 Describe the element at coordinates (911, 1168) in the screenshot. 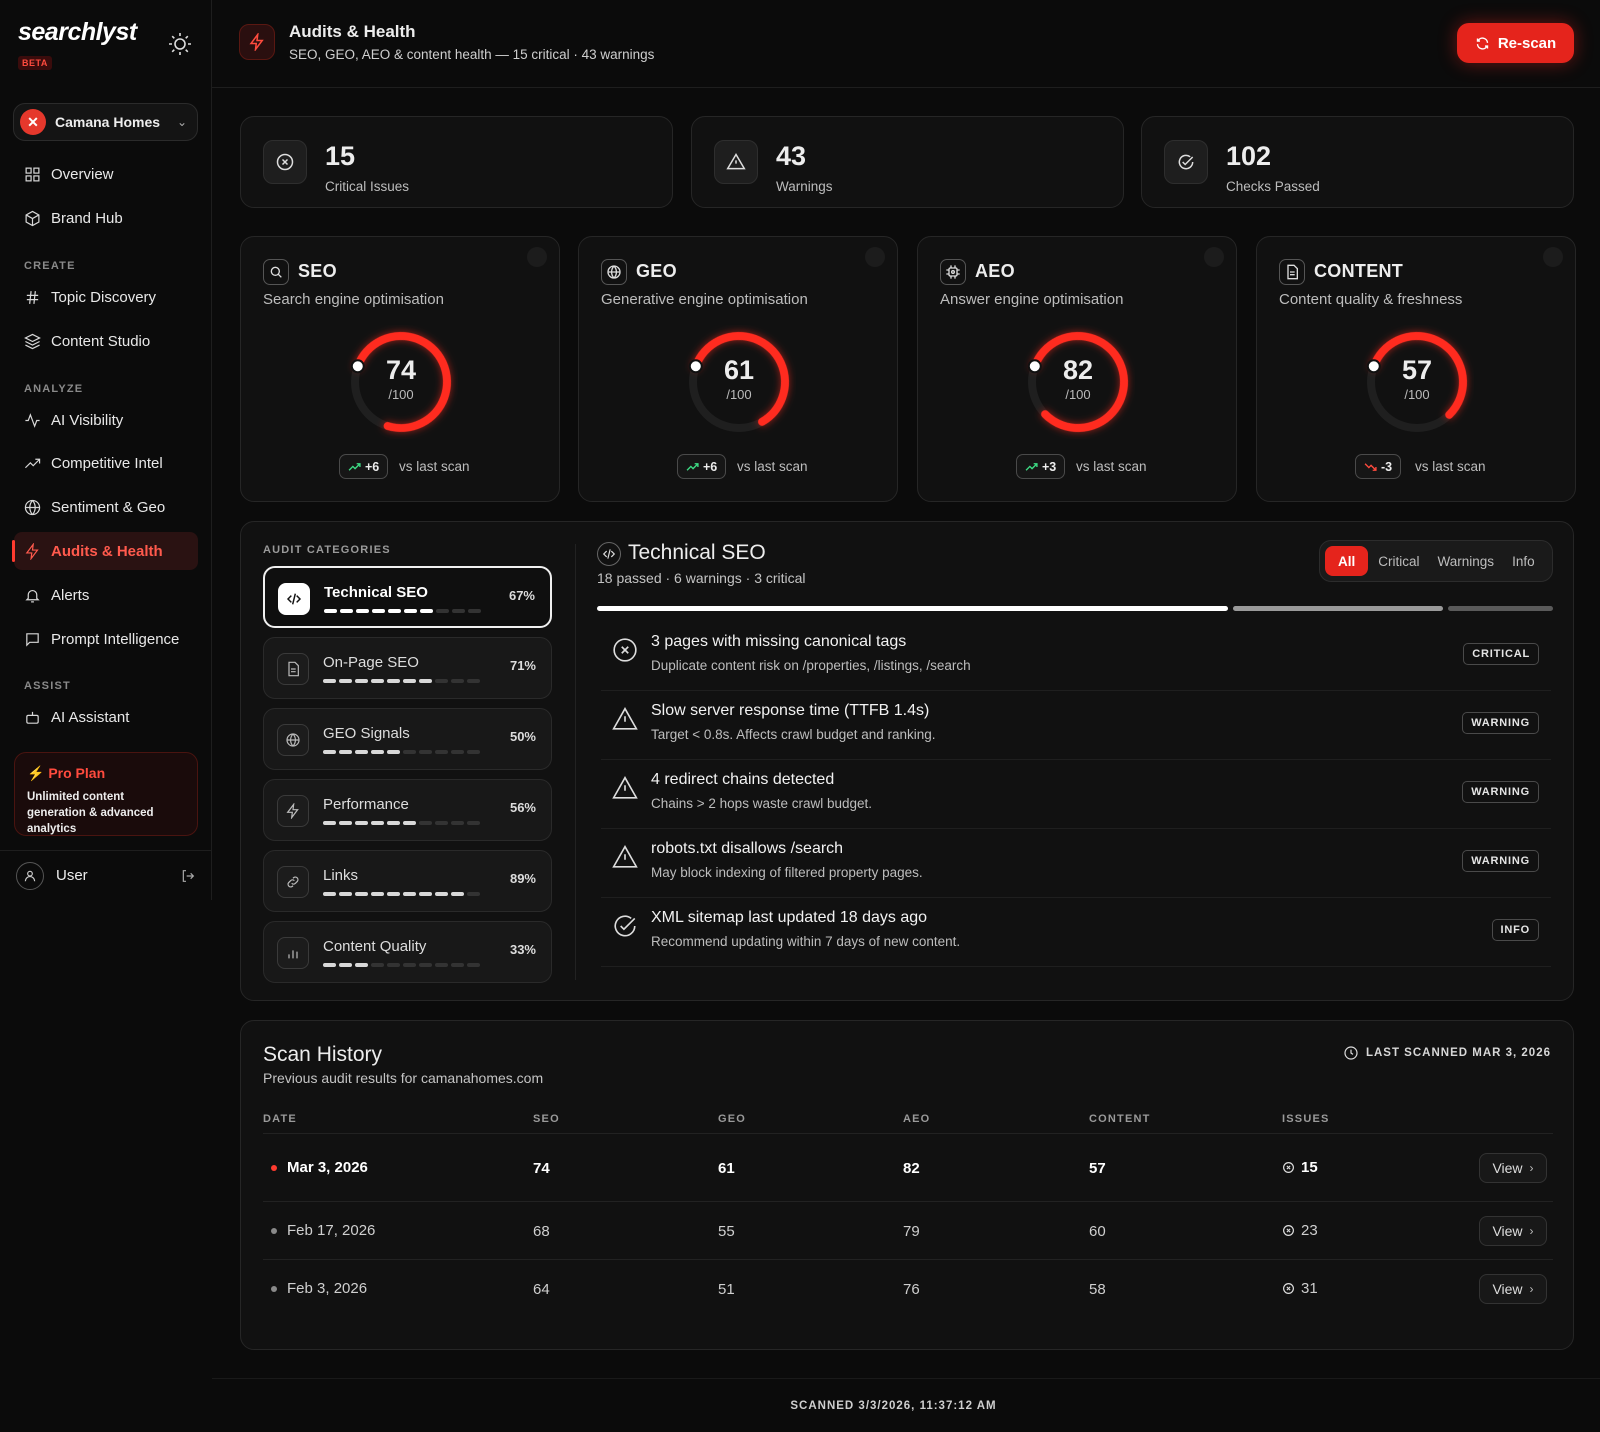

I see `row-aeo: 82` at that location.